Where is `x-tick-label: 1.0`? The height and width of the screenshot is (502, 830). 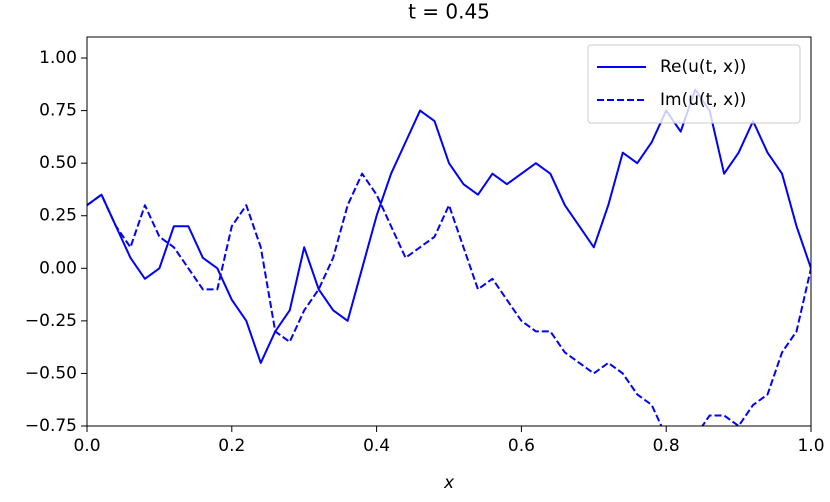 x-tick-label: 1.0 is located at coordinates (810, 446).